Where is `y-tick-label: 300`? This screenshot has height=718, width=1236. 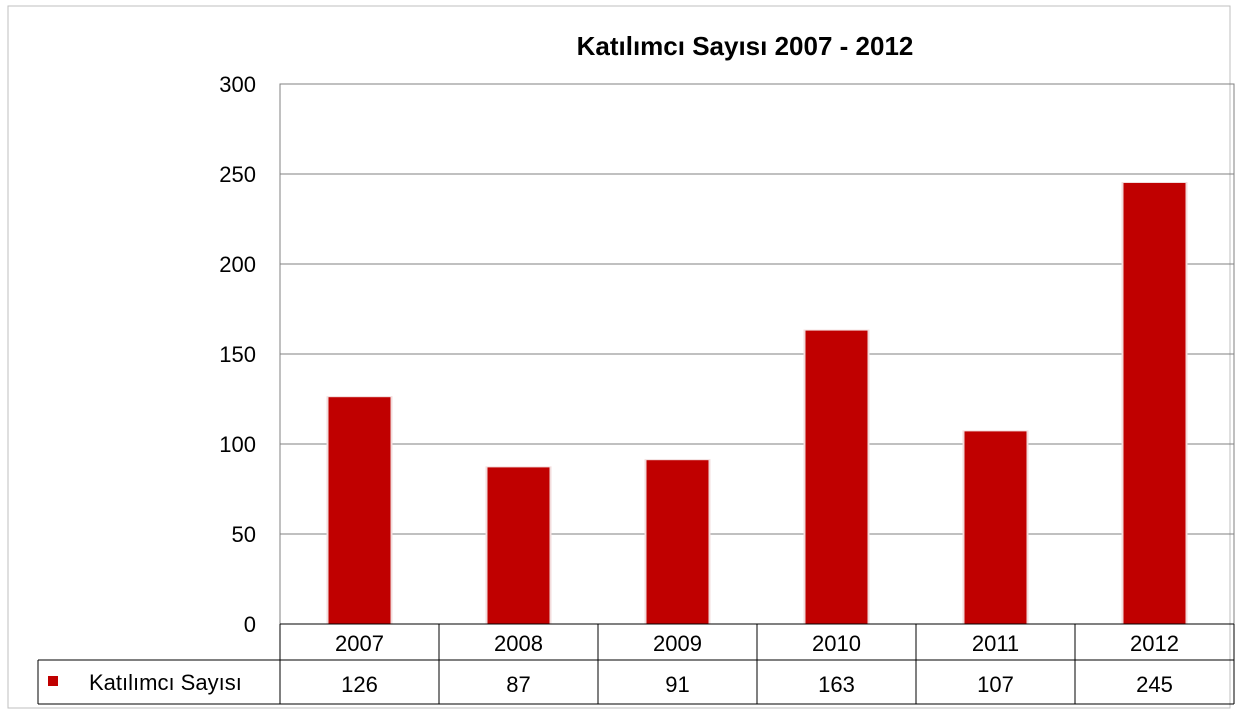 y-tick-label: 300 is located at coordinates (237, 84).